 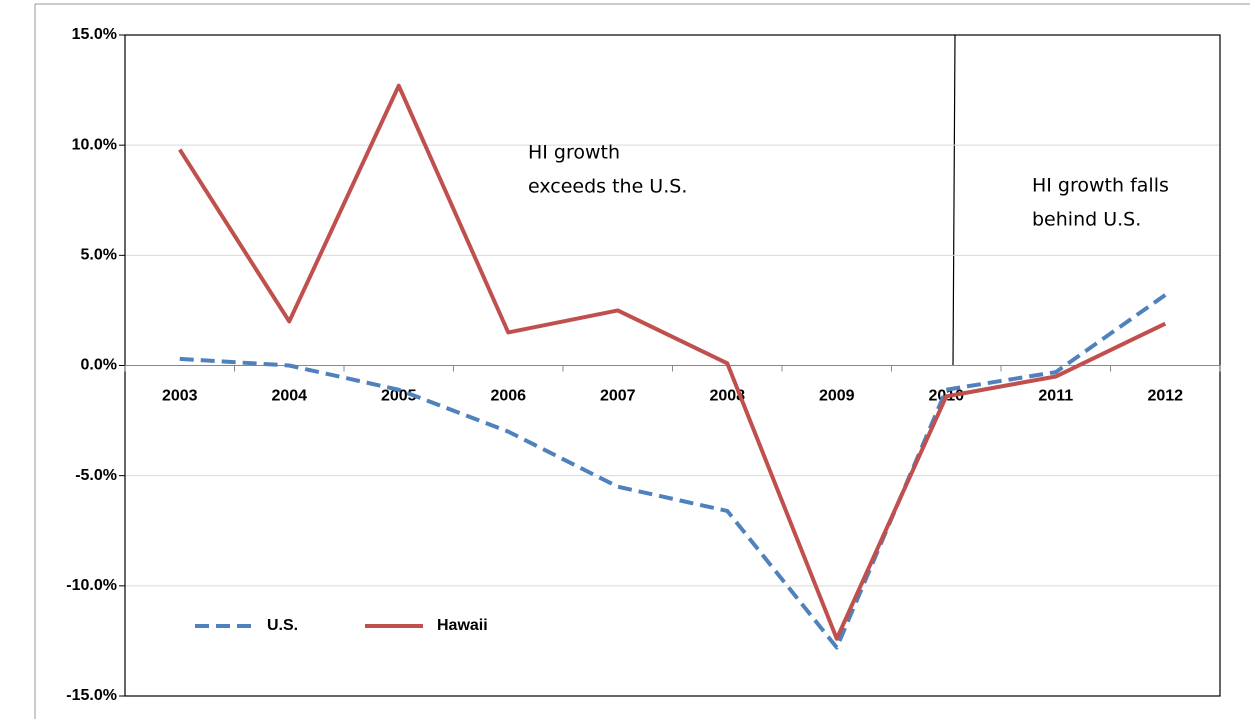 I want to click on y-tick-label: -5.0%, so click(x=96, y=475).